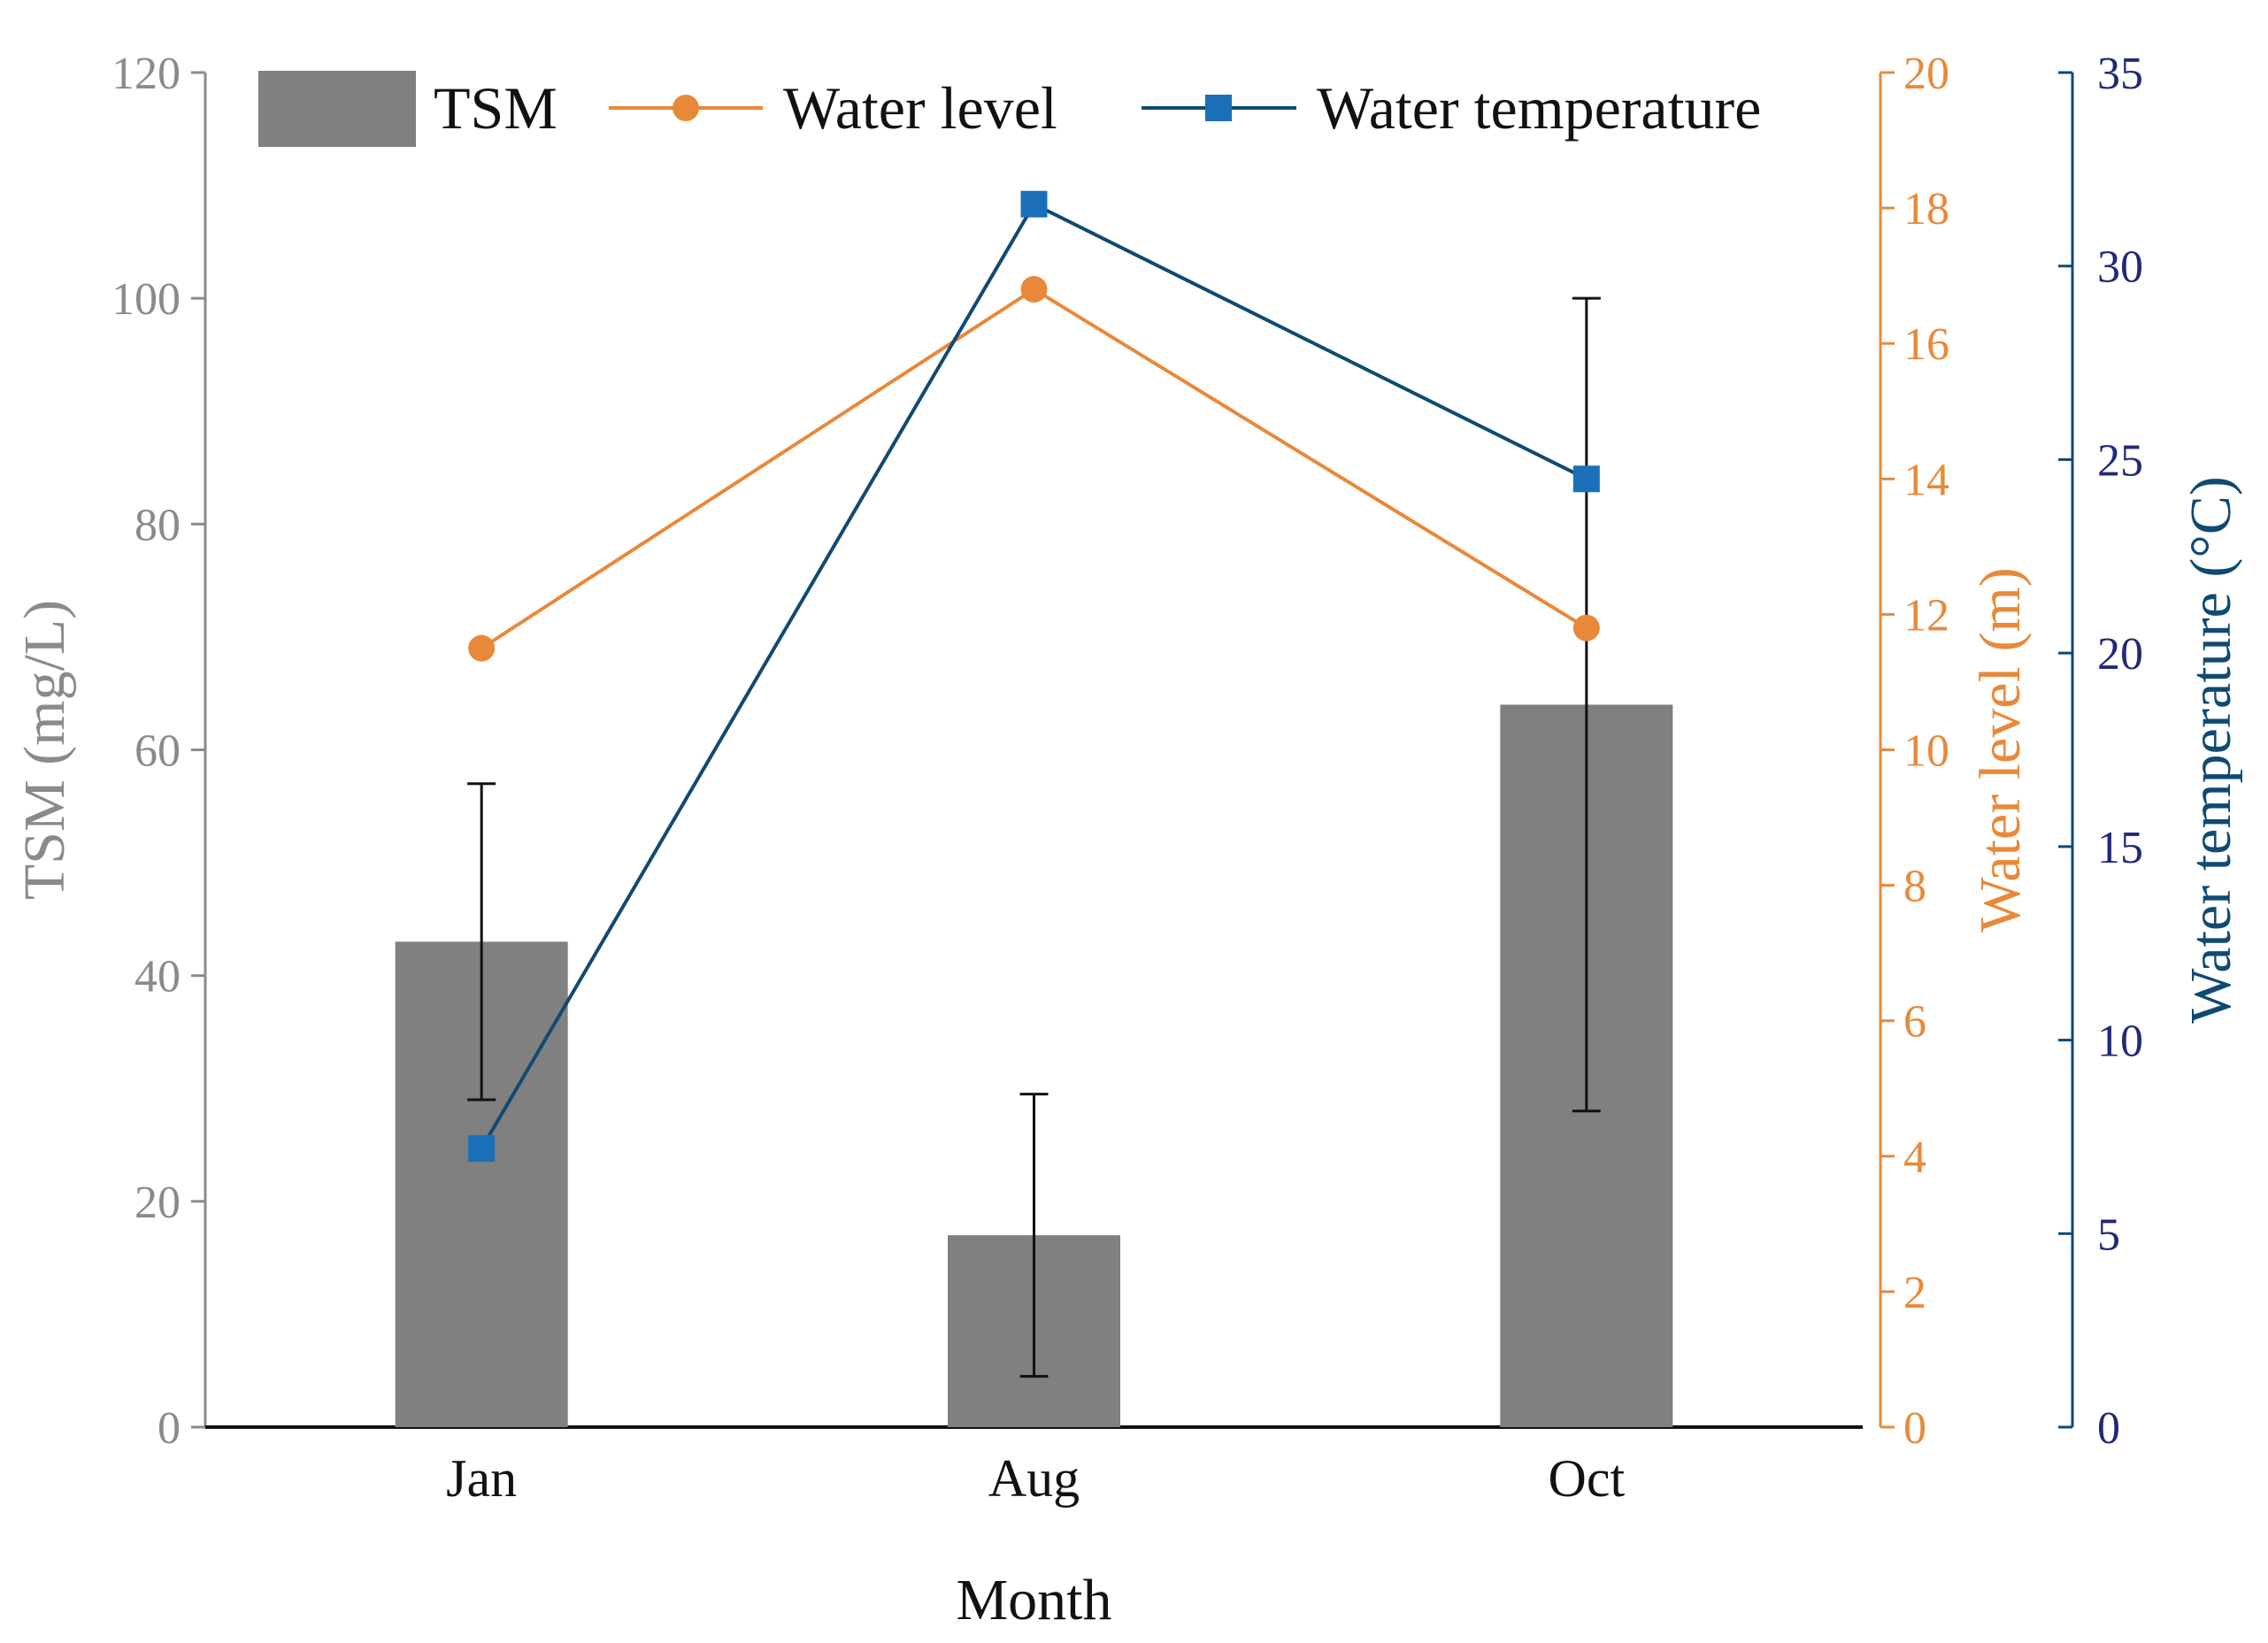 The height and width of the screenshot is (1643, 2268). What do you see at coordinates (1034, 1478) in the screenshot?
I see `x-tick-label: Aug` at bounding box center [1034, 1478].